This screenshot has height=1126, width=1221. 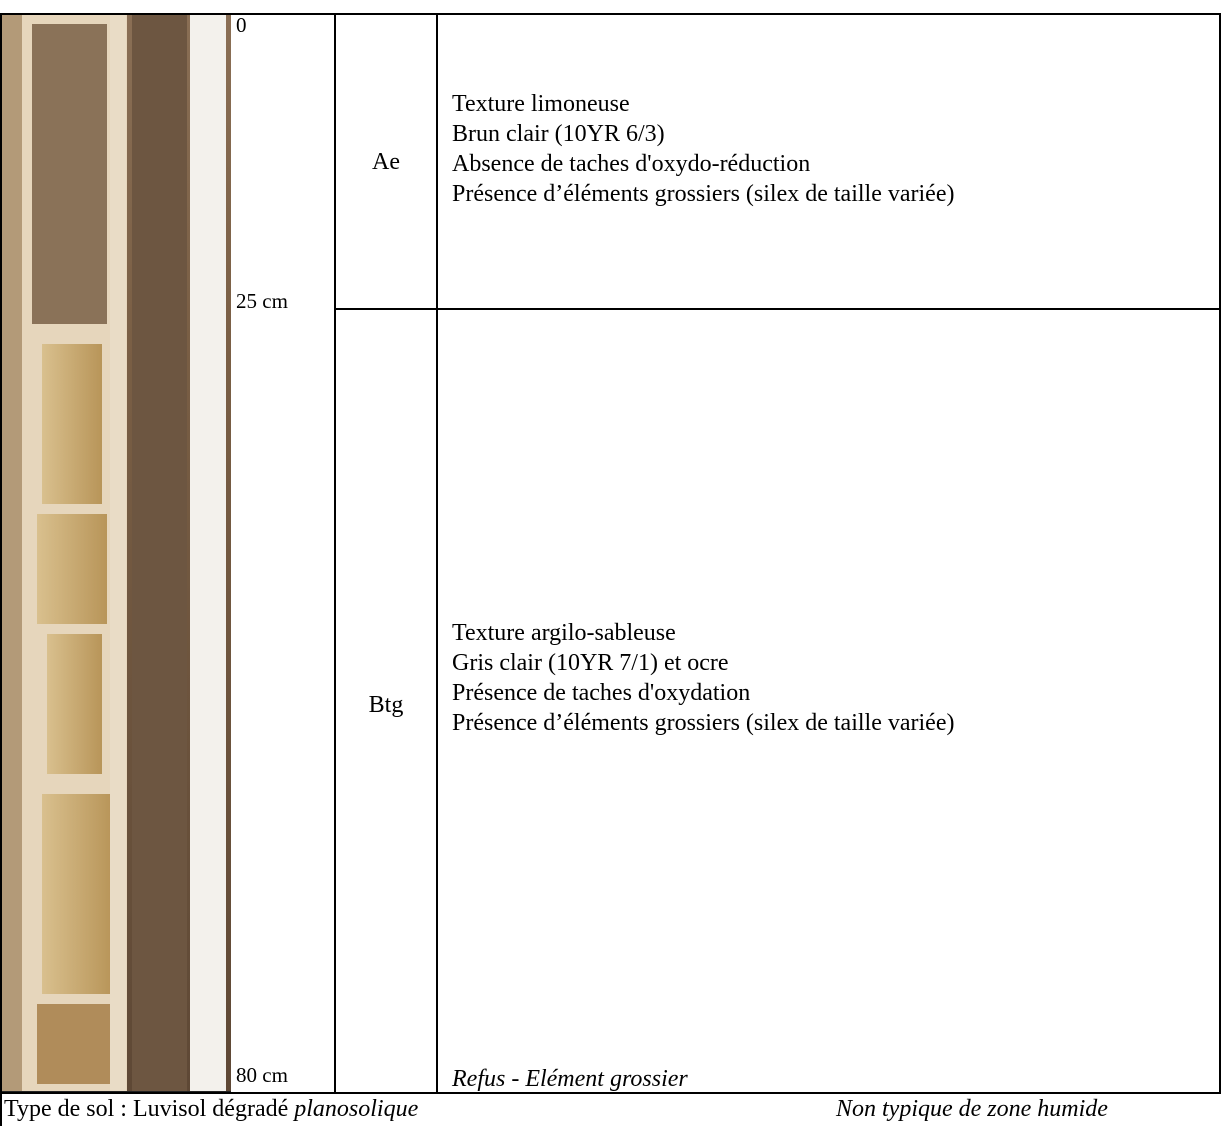 What do you see at coordinates (262, 301) in the screenshot?
I see `depth-label: 25 cm` at bounding box center [262, 301].